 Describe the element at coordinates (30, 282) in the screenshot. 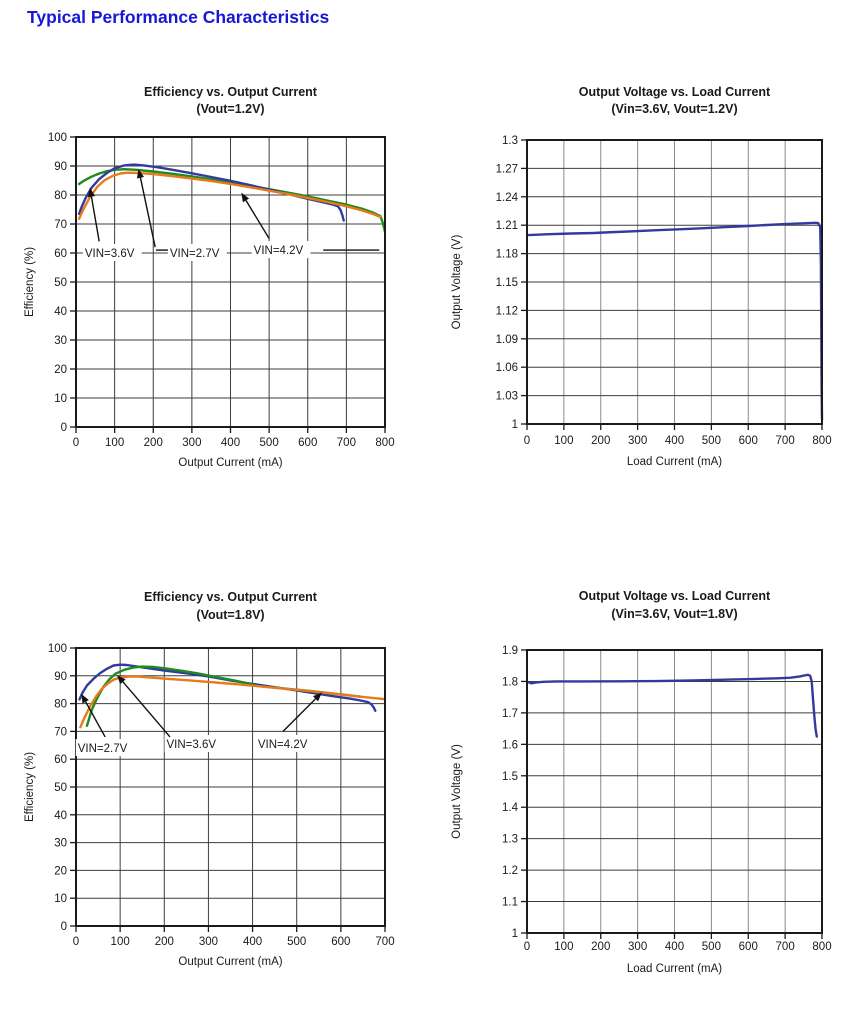

I see `y-axis-title: Efficiency (%)` at that location.